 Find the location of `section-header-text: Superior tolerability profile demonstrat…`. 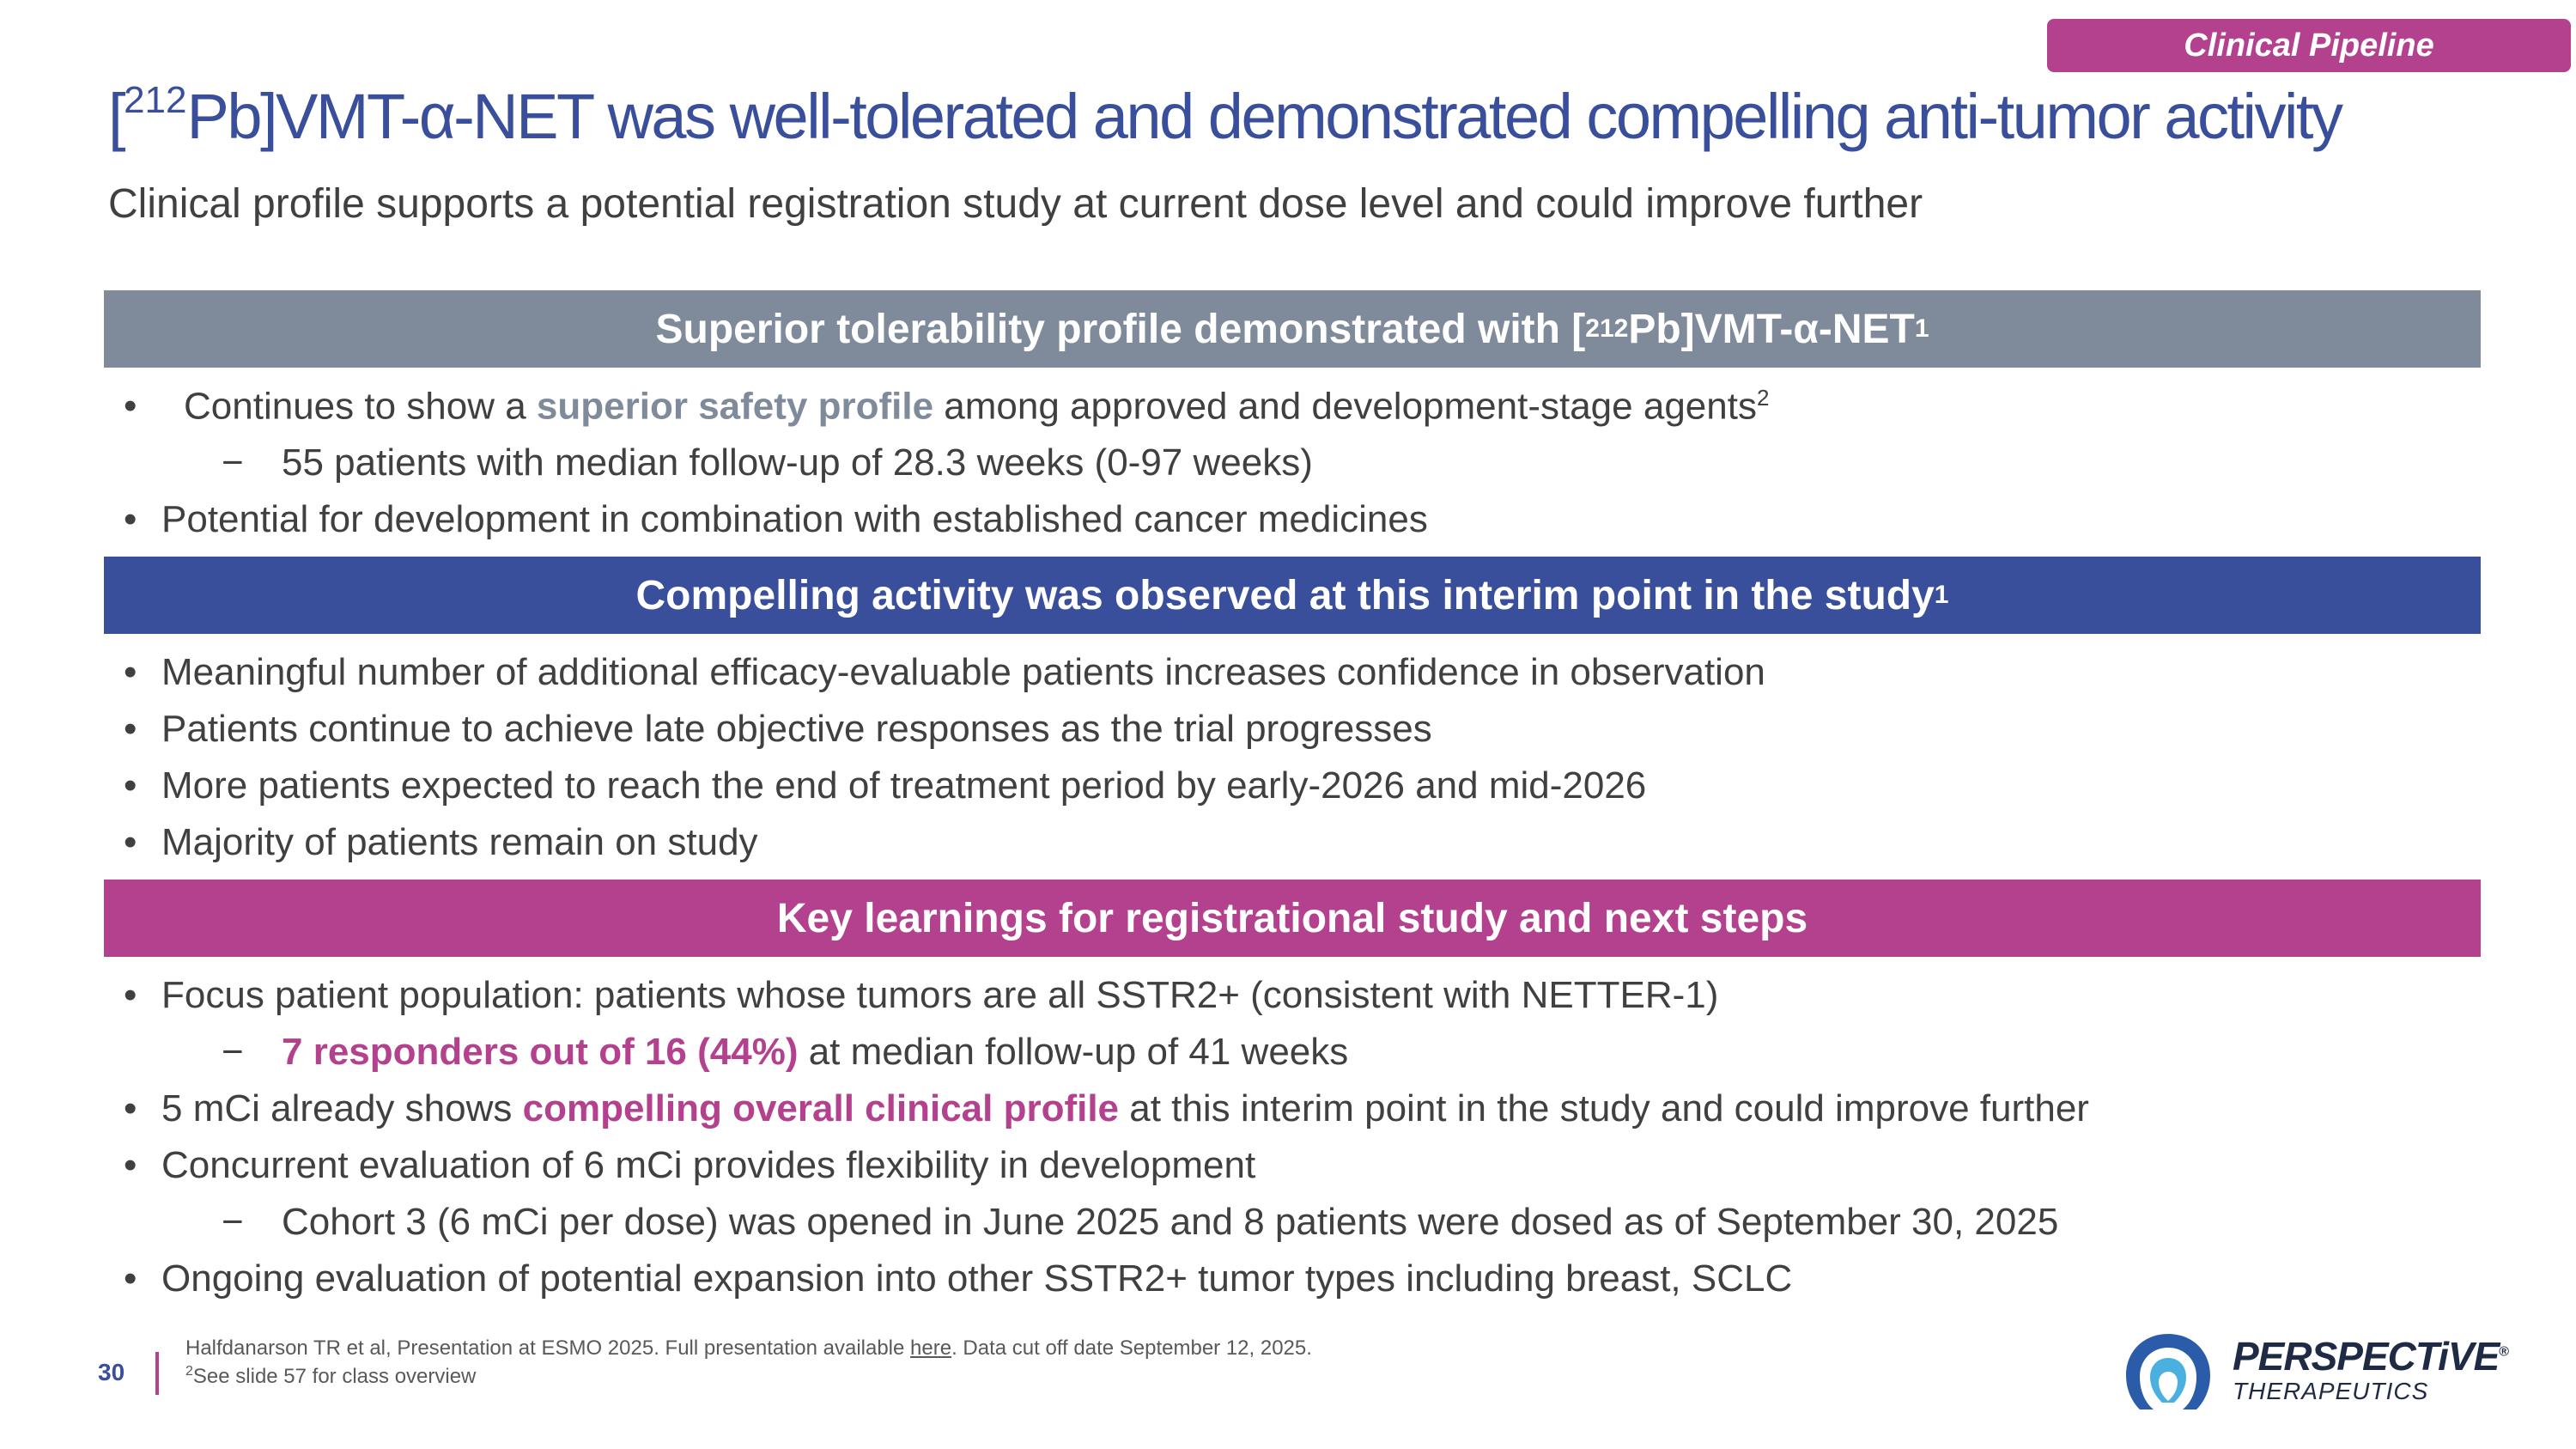

section-header-text: Superior tolerability profile demonstrat… is located at coordinates (1120, 329).